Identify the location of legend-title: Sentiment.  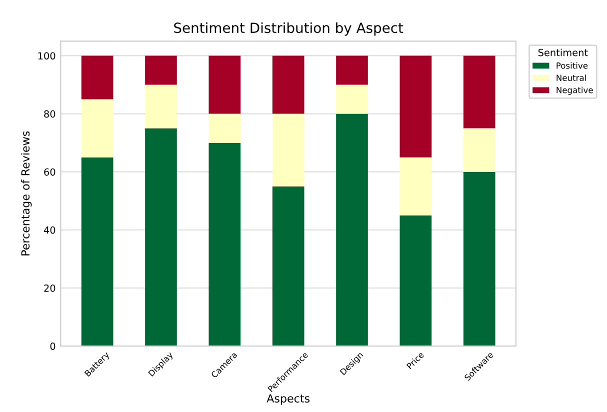
(563, 52).